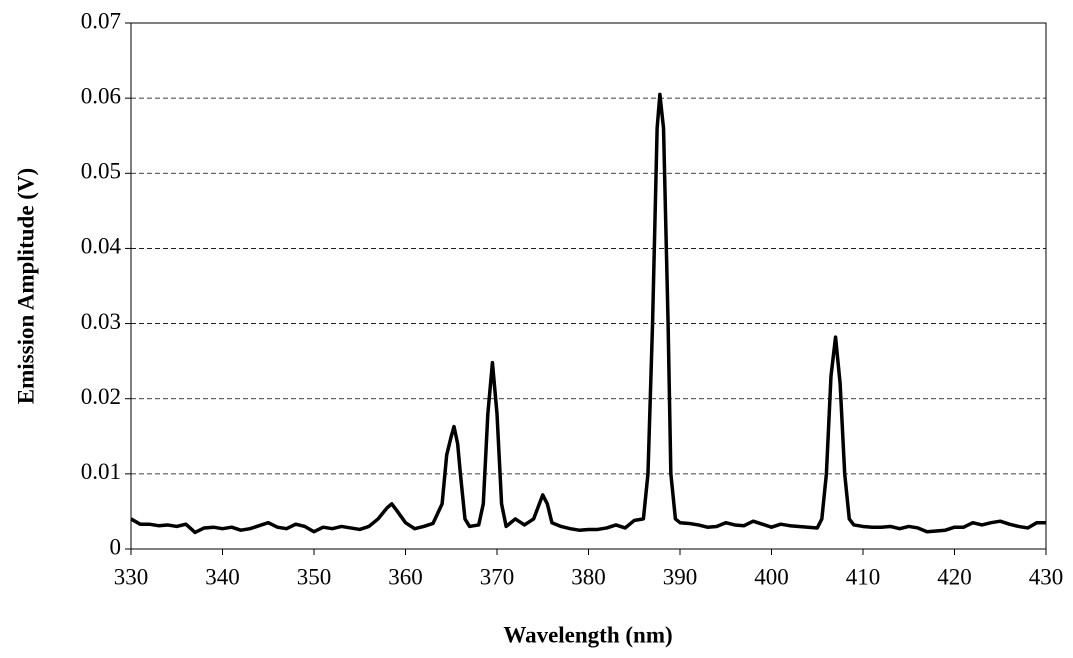 Image resolution: width=1073 pixels, height=658 pixels. Describe the element at coordinates (222, 576) in the screenshot. I see `x-tick-label: 340` at that location.